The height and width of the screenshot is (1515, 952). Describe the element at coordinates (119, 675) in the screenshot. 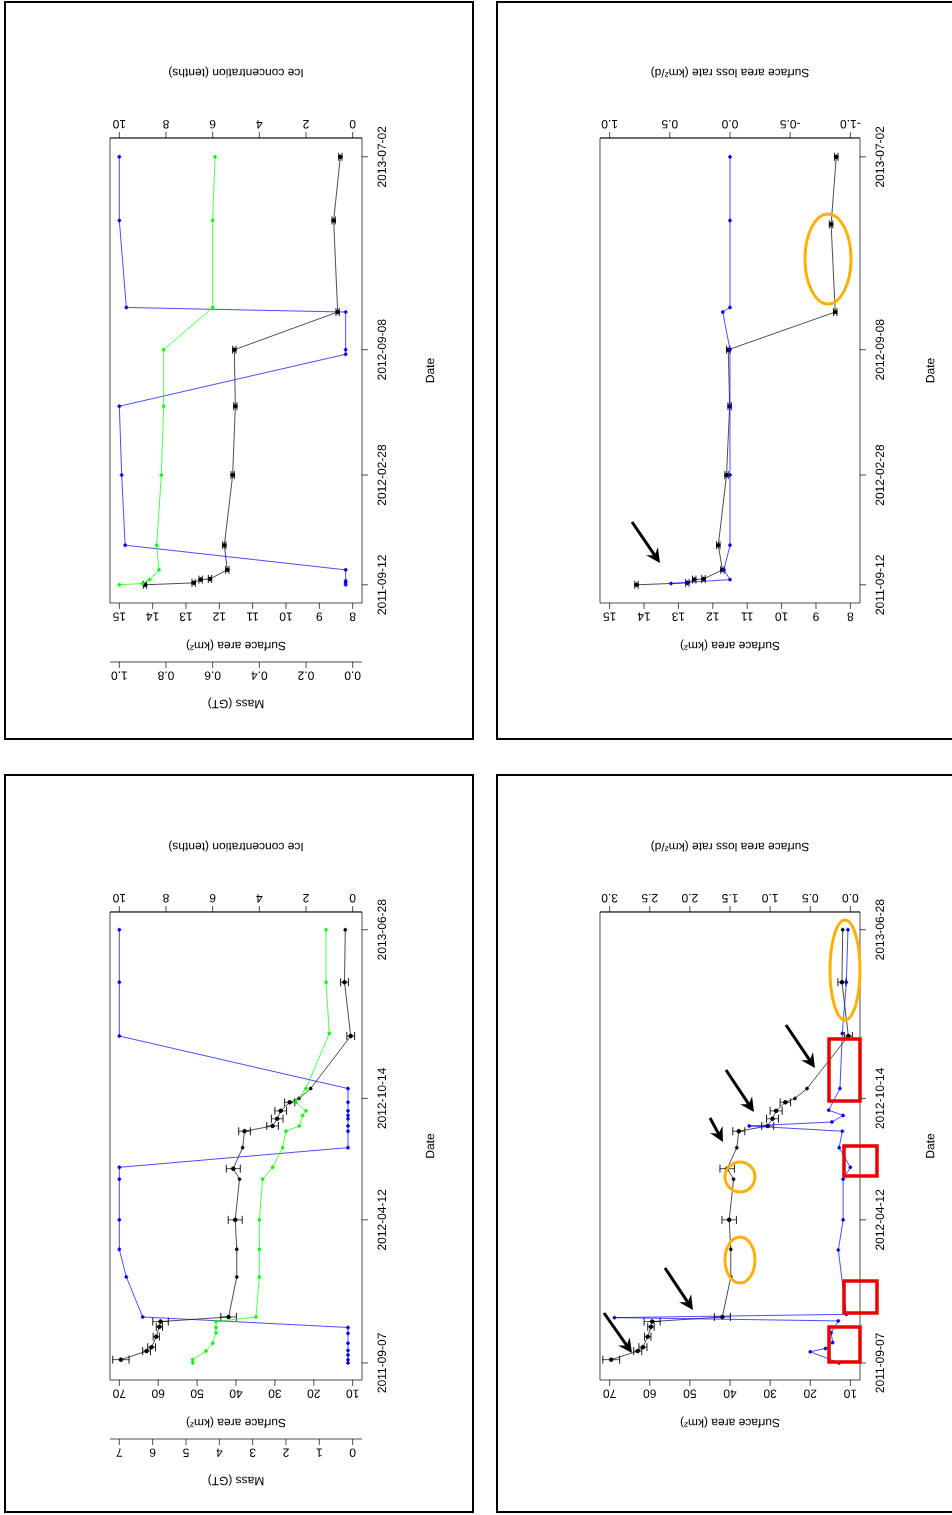

I see `x-tick-label: 1.0` at that location.